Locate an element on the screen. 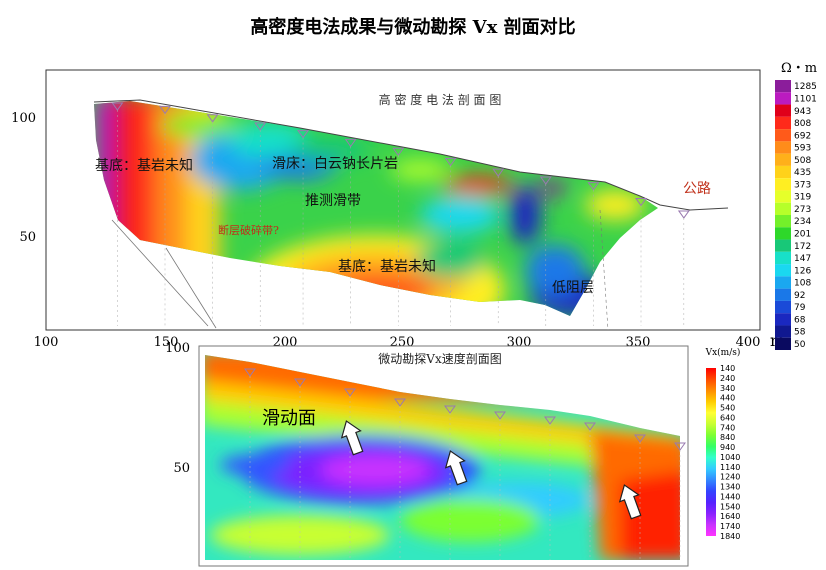 The width and height of the screenshot is (826, 570). vx-colorbar-label: 1240 is located at coordinates (730, 477).